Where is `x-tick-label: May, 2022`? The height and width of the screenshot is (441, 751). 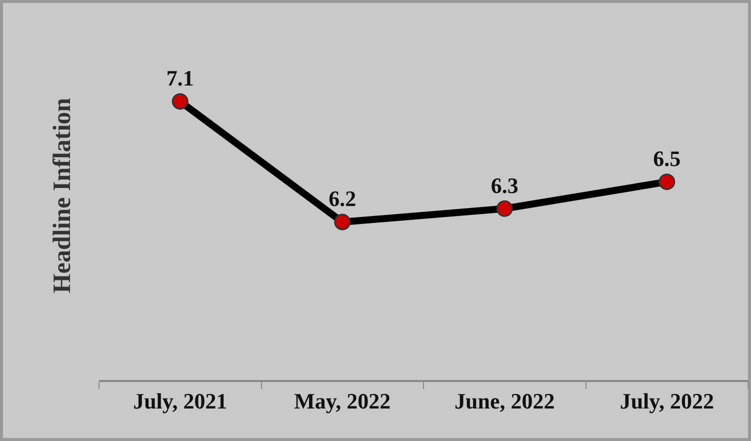 x-tick-label: May, 2022 is located at coordinates (342, 401).